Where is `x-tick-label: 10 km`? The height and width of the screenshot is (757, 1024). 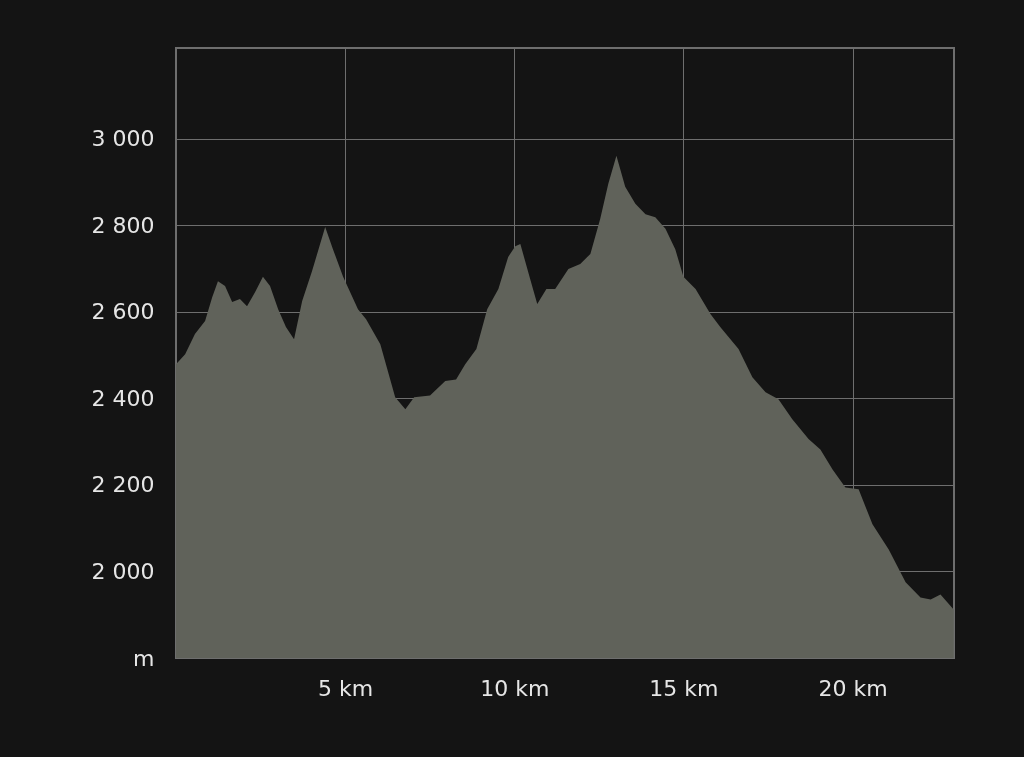 x-tick-label: 10 km is located at coordinates (515, 688).